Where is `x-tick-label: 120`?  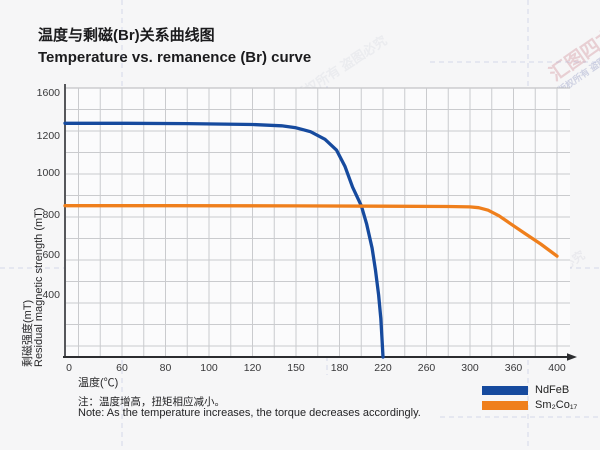 x-tick-label: 120 is located at coordinates (252, 368).